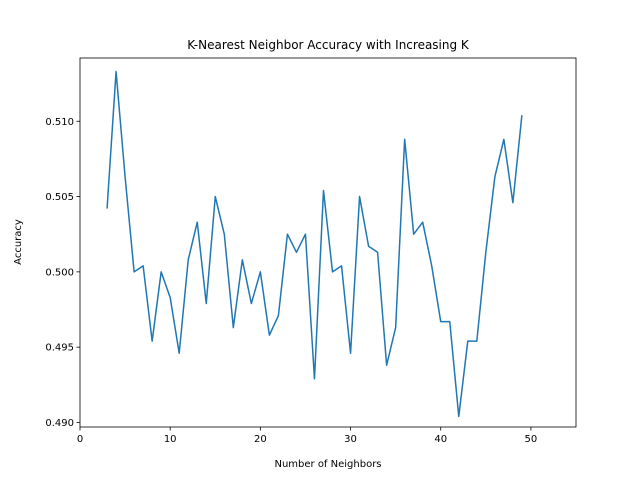  What do you see at coordinates (307, 436) in the screenshot?
I see `x-axis: 0 10 20 30 40 50` at bounding box center [307, 436].